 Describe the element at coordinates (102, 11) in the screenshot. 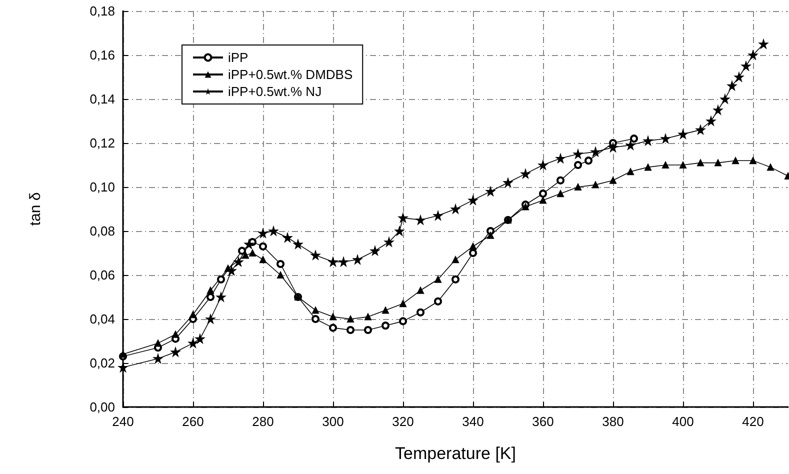

I see `y-tick-label: 0,18` at that location.